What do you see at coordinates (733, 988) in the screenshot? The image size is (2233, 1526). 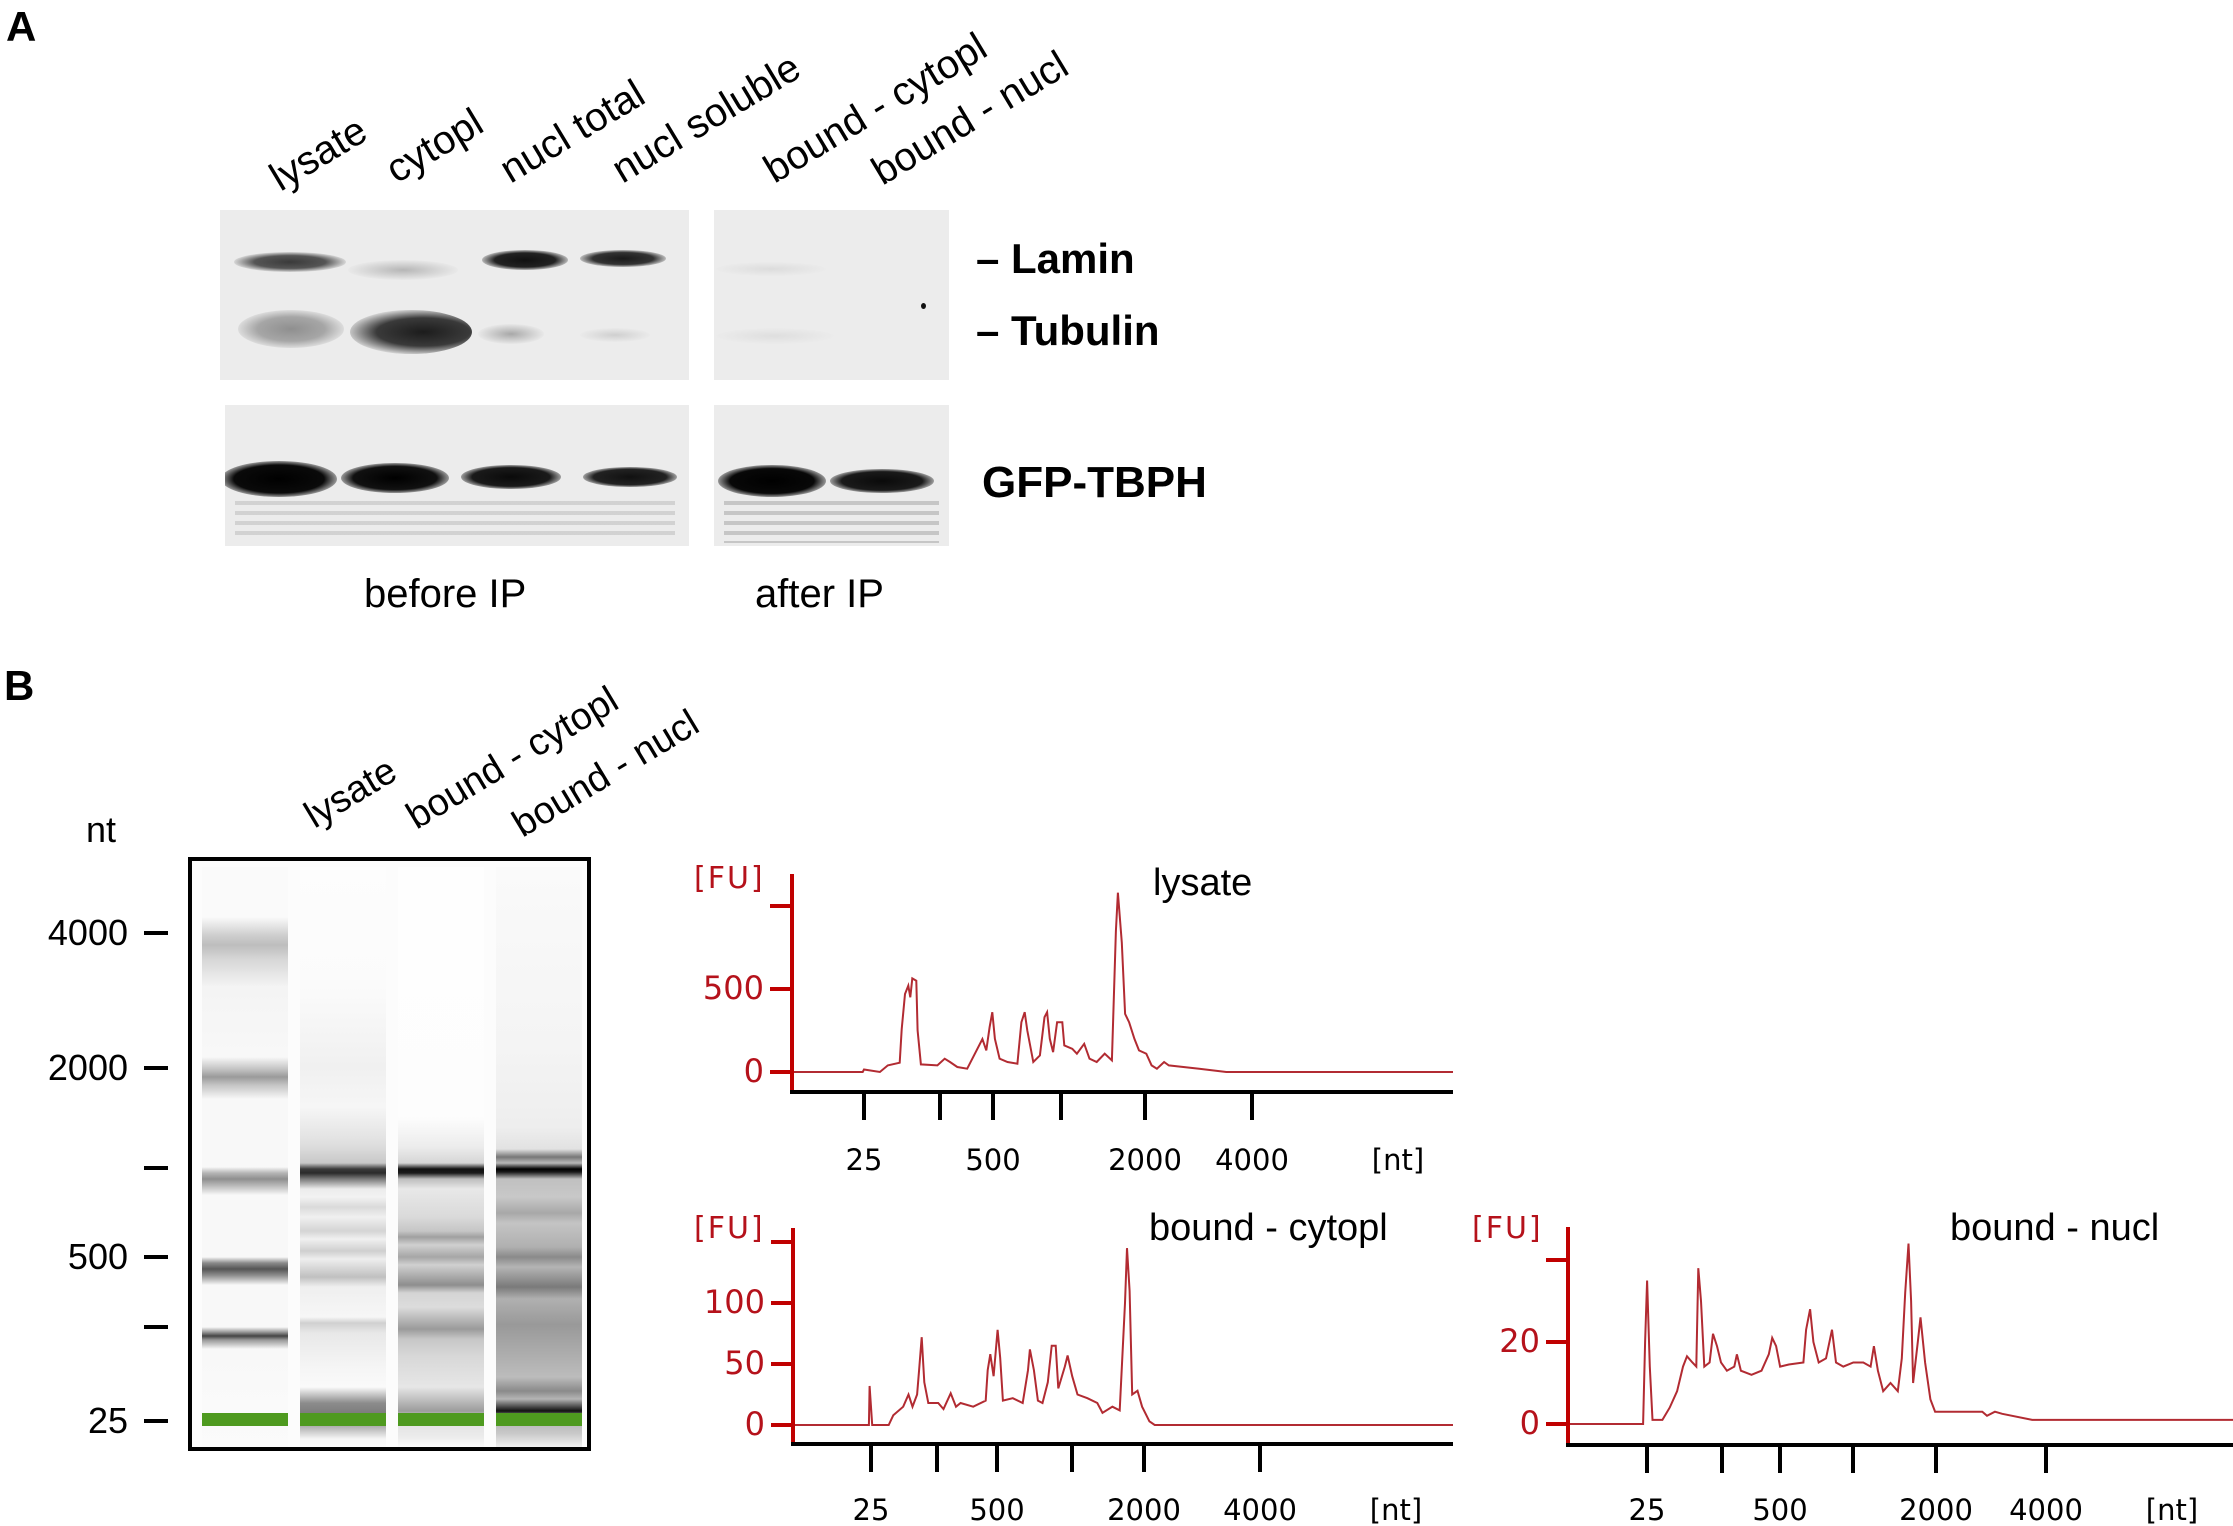 I see `epg-y-tick-label: 500` at bounding box center [733, 988].